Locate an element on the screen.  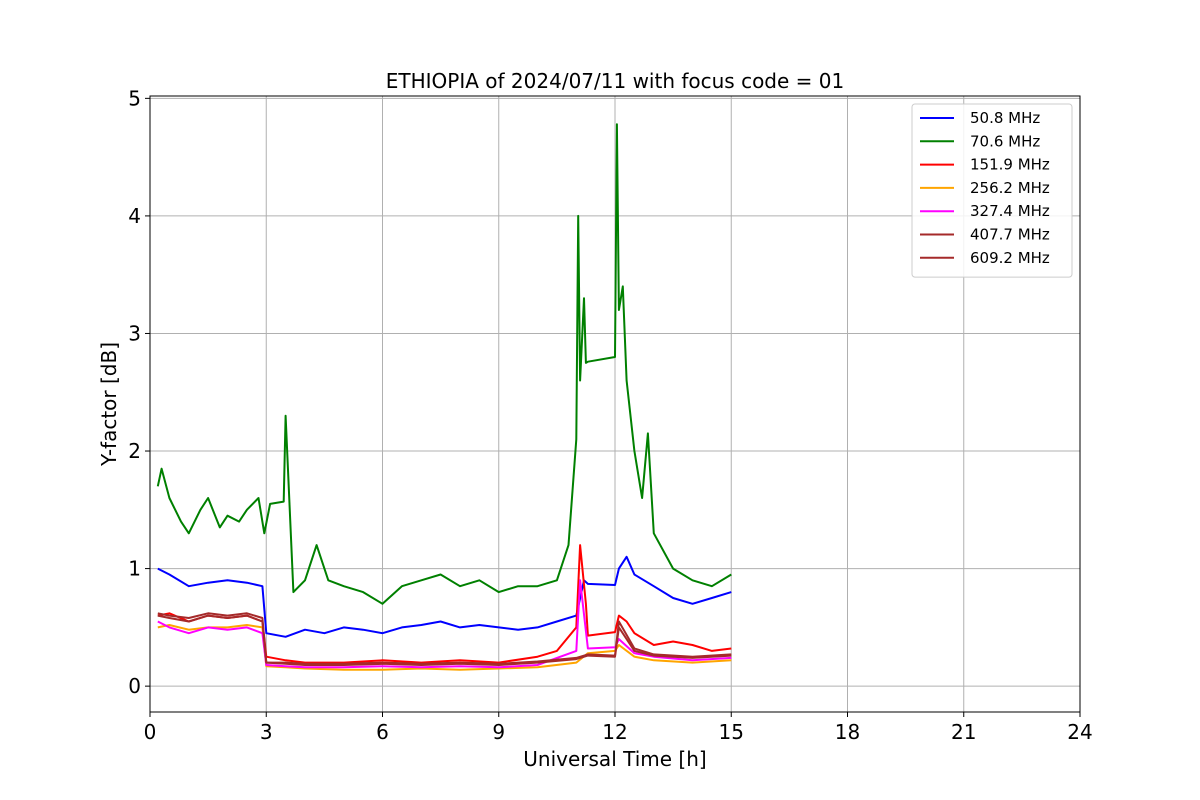
x-tick-label: 24 is located at coordinates (1079, 732).